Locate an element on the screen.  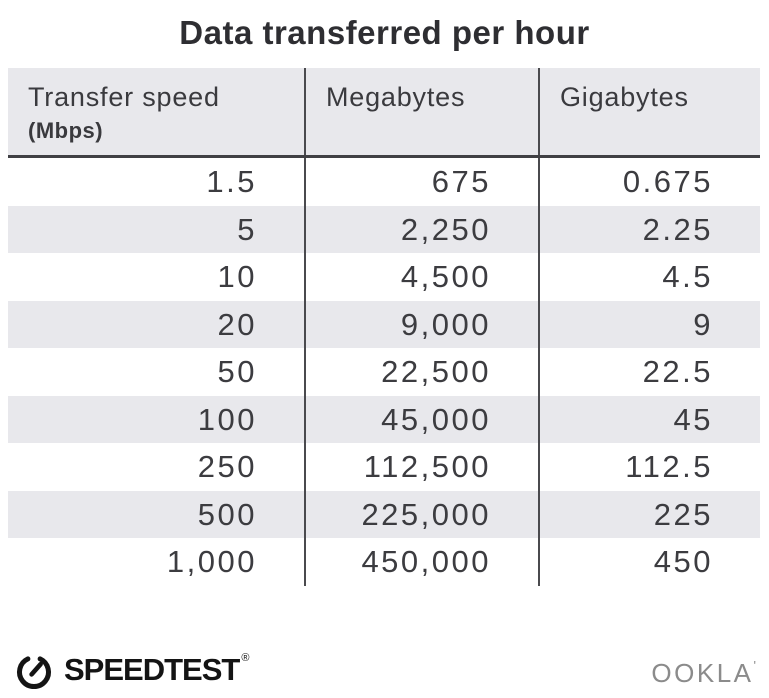
column-header-label: Transfer speed is located at coordinates (124, 97).